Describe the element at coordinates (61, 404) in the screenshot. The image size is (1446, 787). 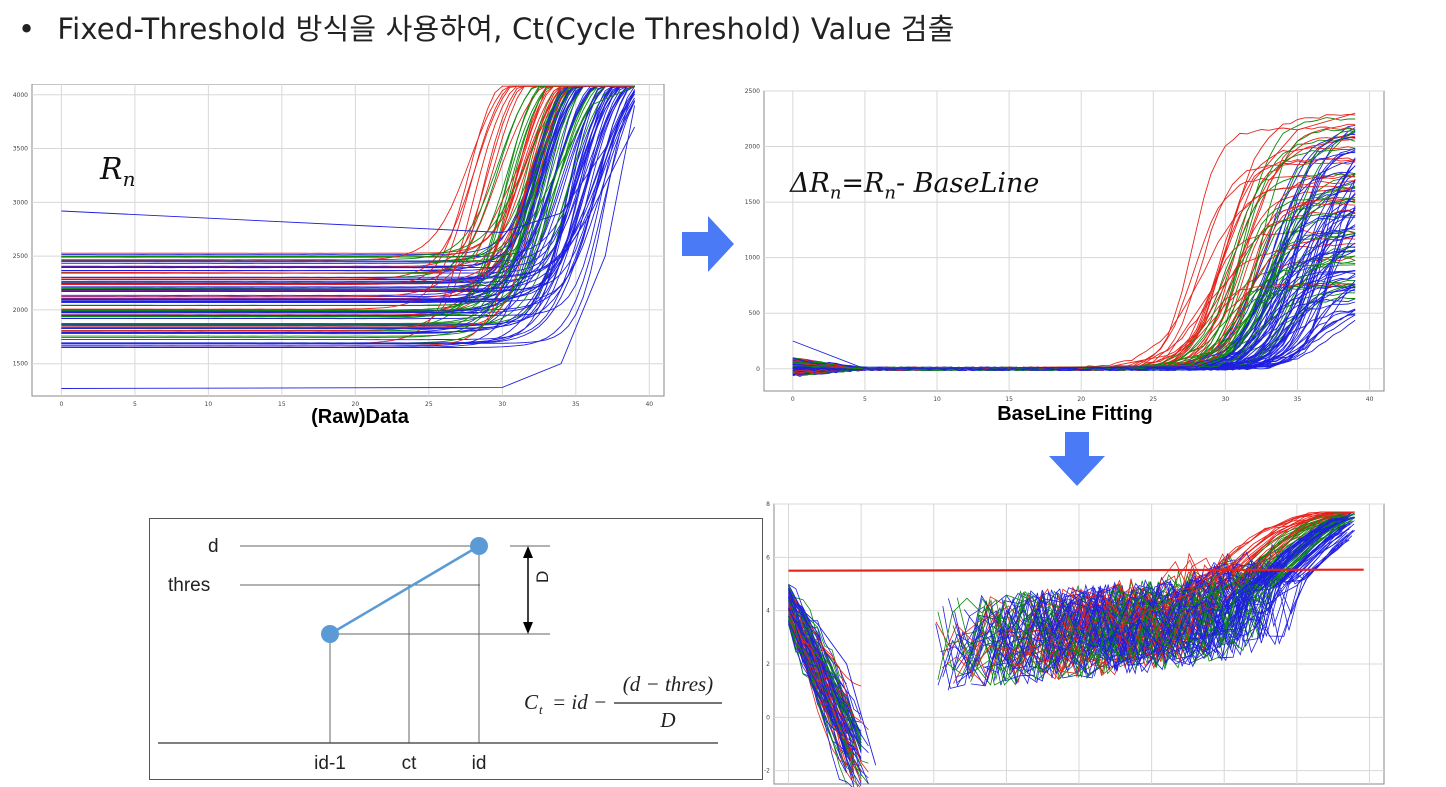
I see `x-tick-label: 0` at that location.